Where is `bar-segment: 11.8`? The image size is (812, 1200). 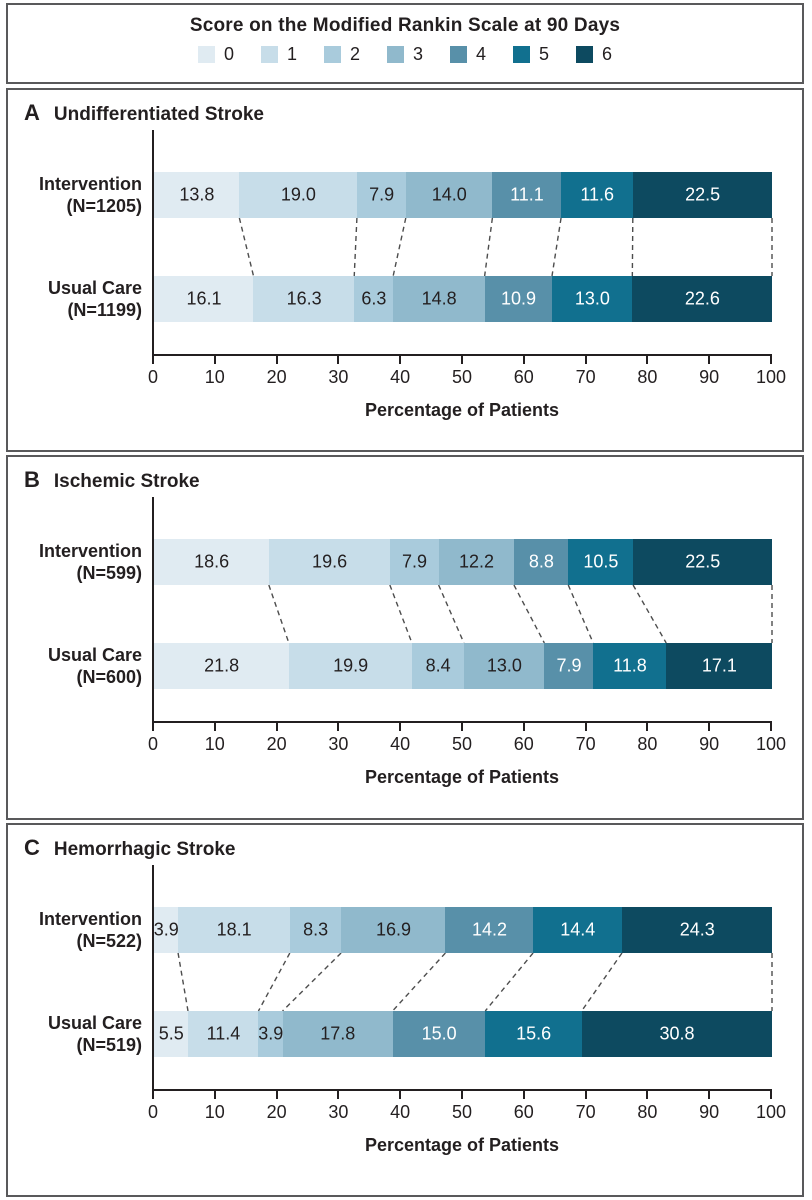 bar-segment: 11.8 is located at coordinates (630, 666).